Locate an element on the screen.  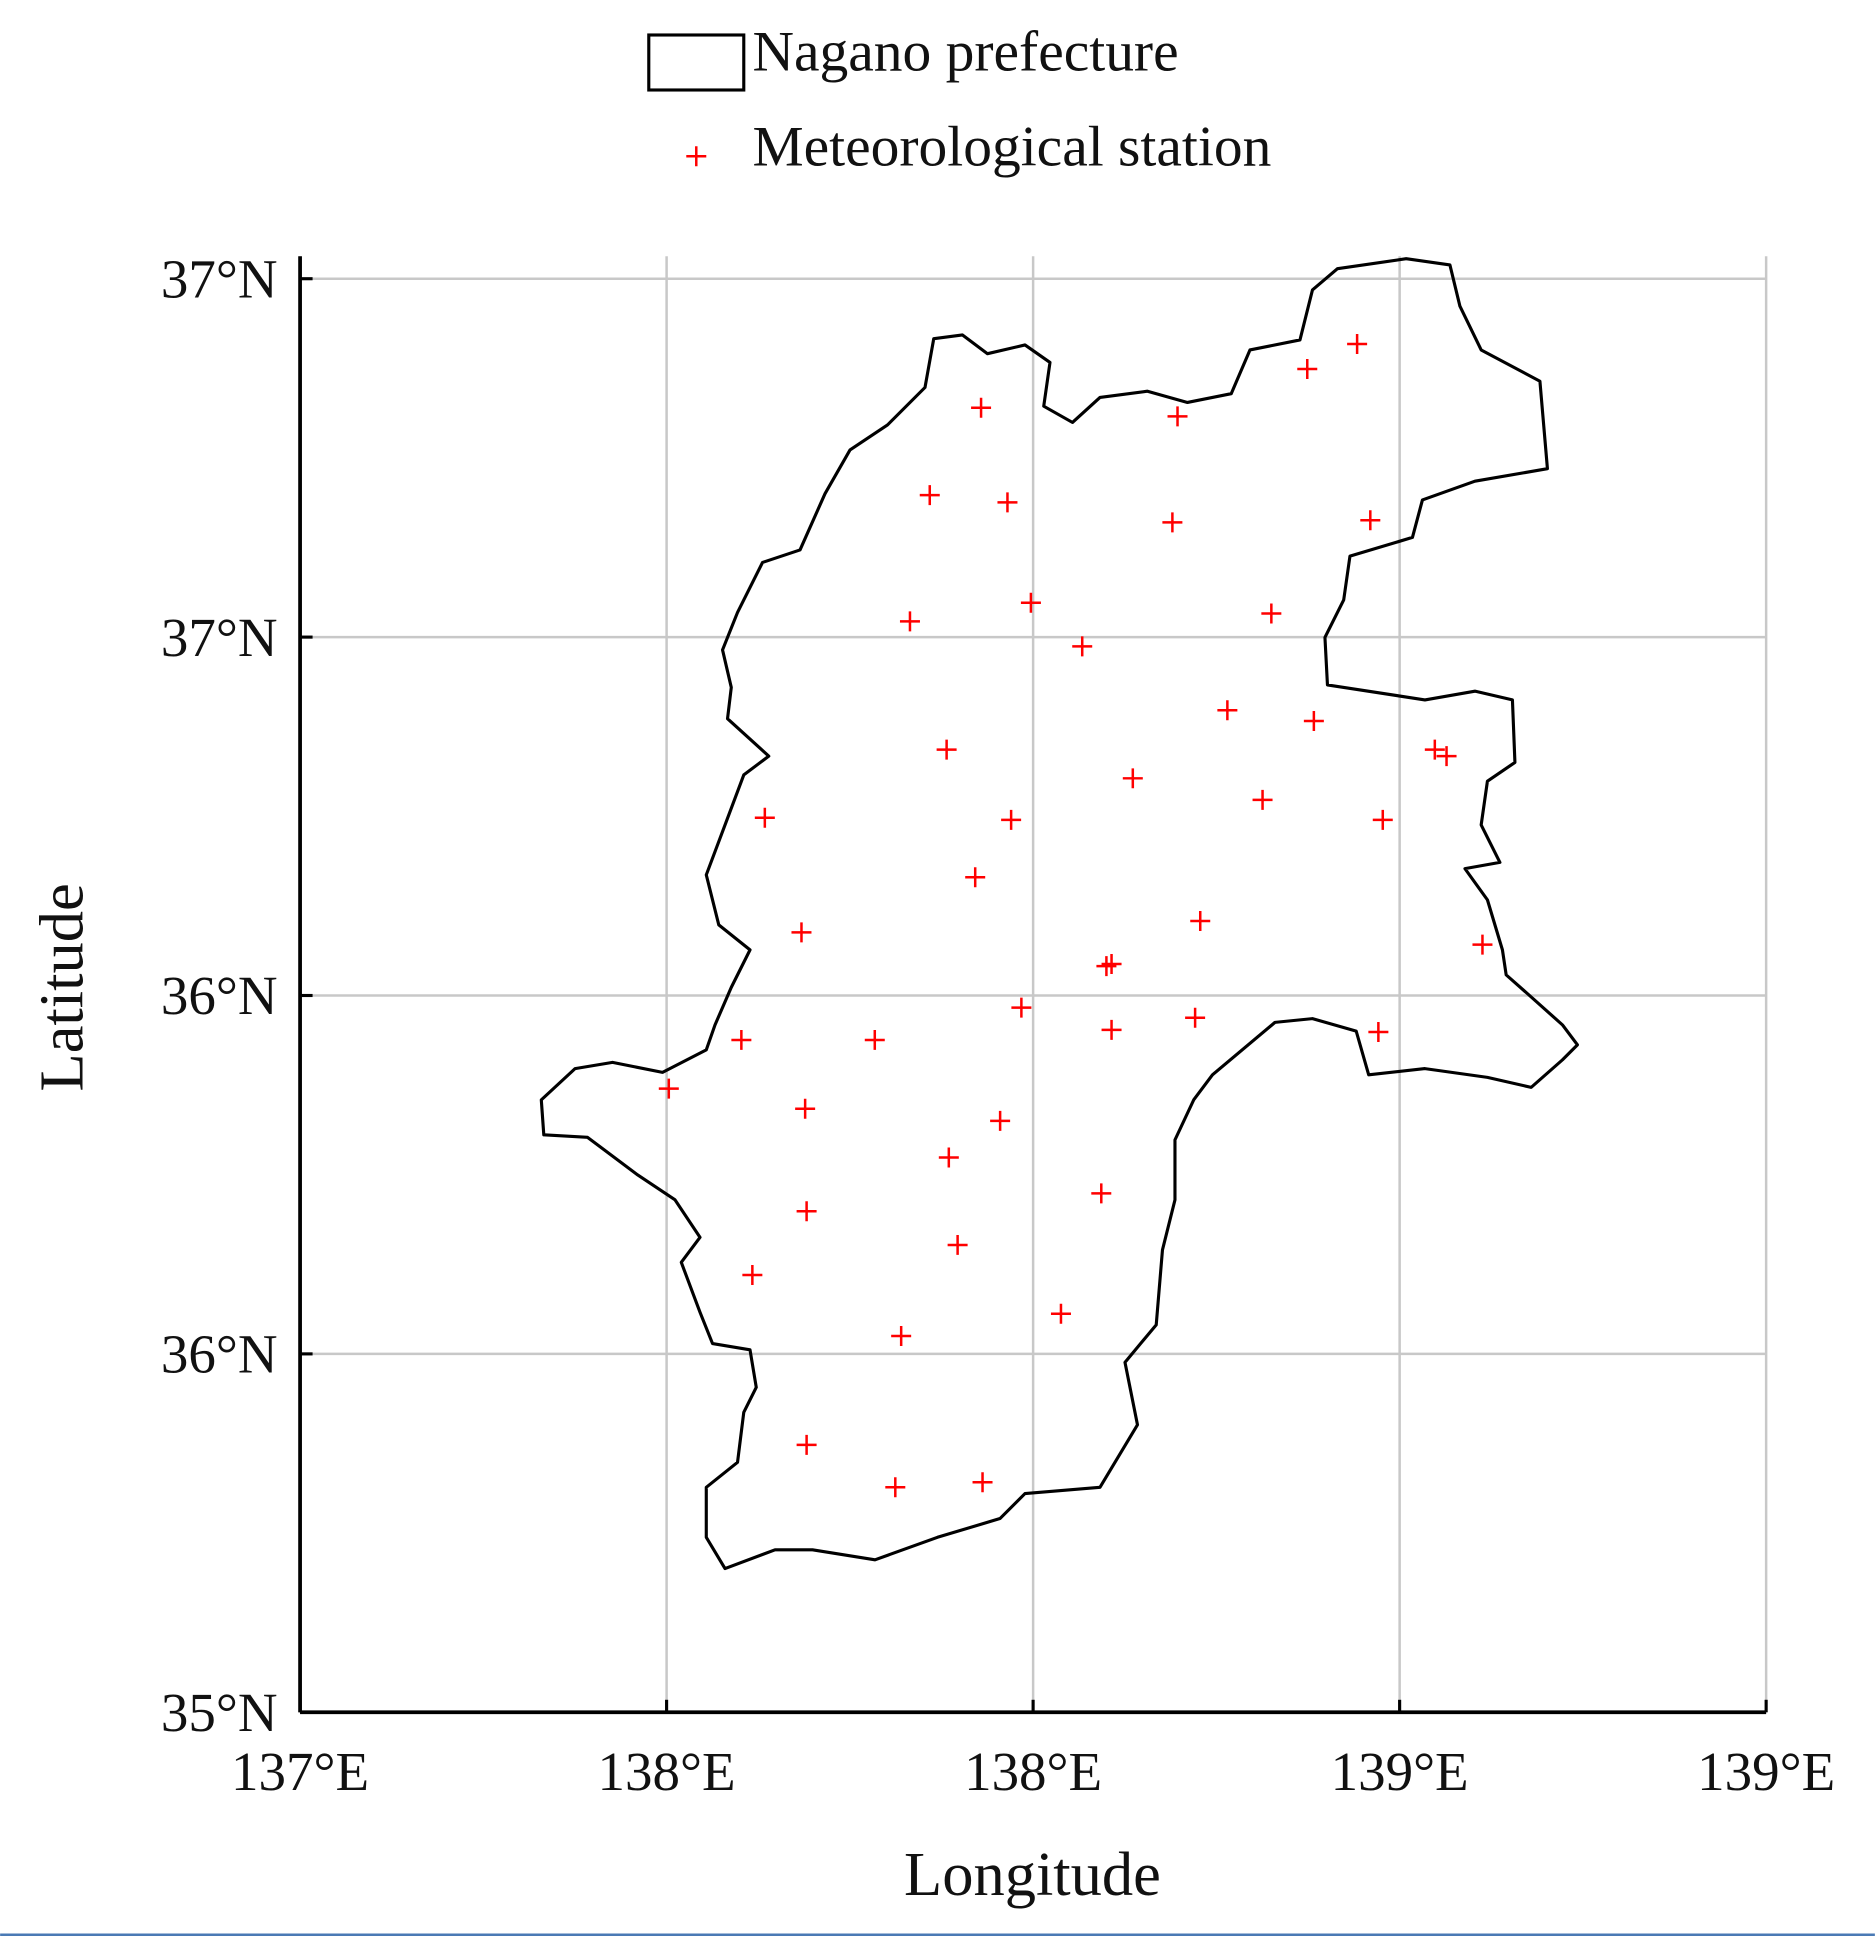
x-tick-label: 137°E is located at coordinates (300, 1771).